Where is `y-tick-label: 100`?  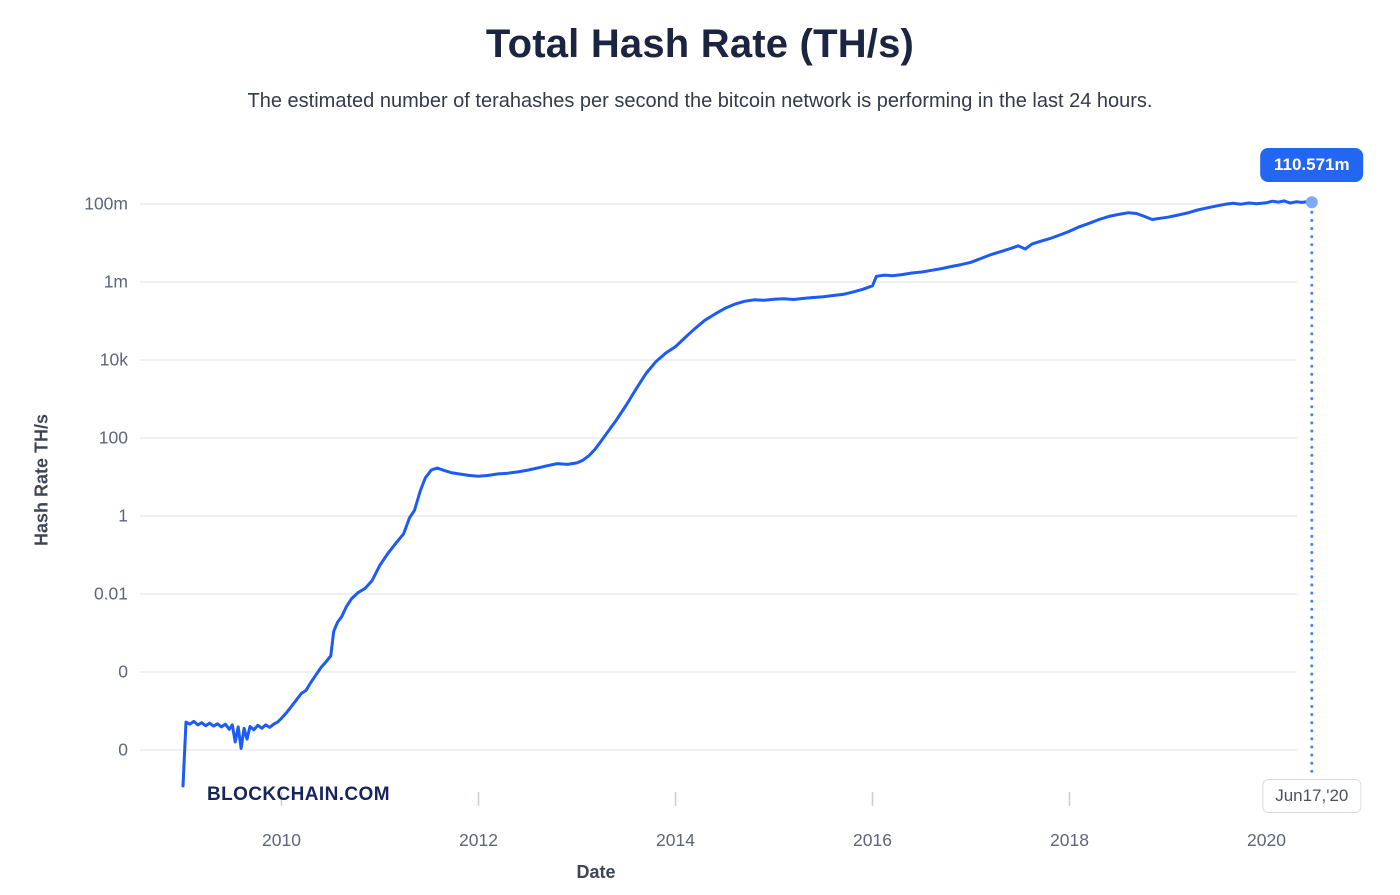 y-tick-label: 100 is located at coordinates (113, 437).